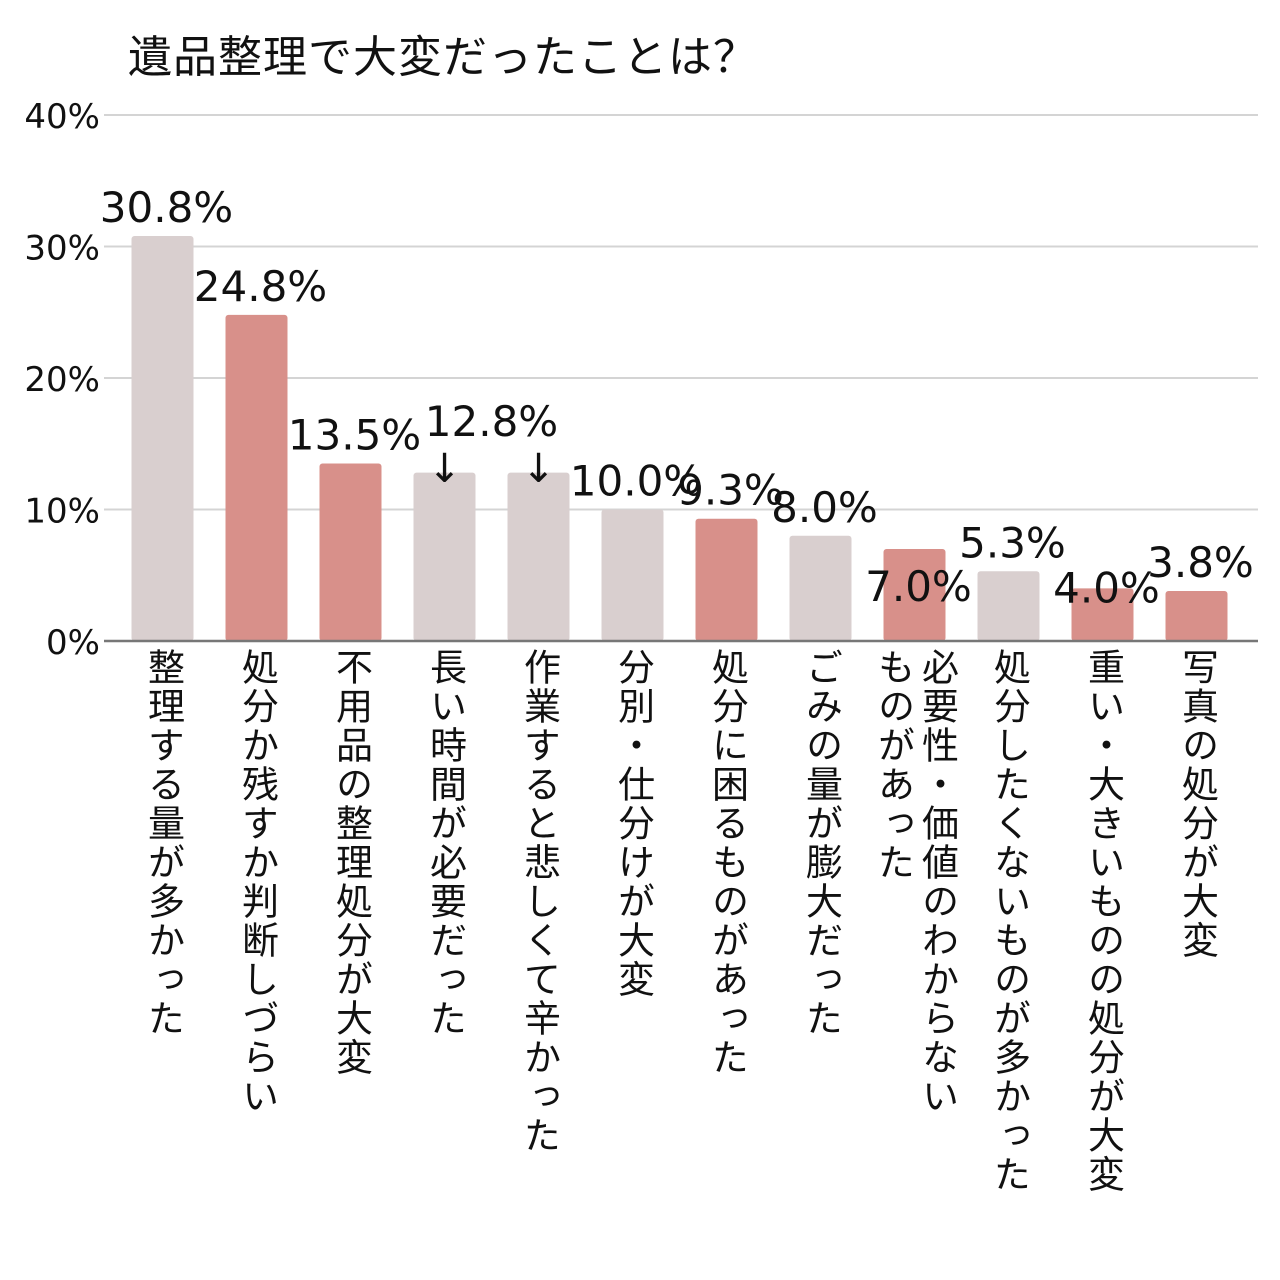  What do you see at coordinates (821, 843) in the screenshot?
I see `category-label: ごみの量が膨大だった` at bounding box center [821, 843].